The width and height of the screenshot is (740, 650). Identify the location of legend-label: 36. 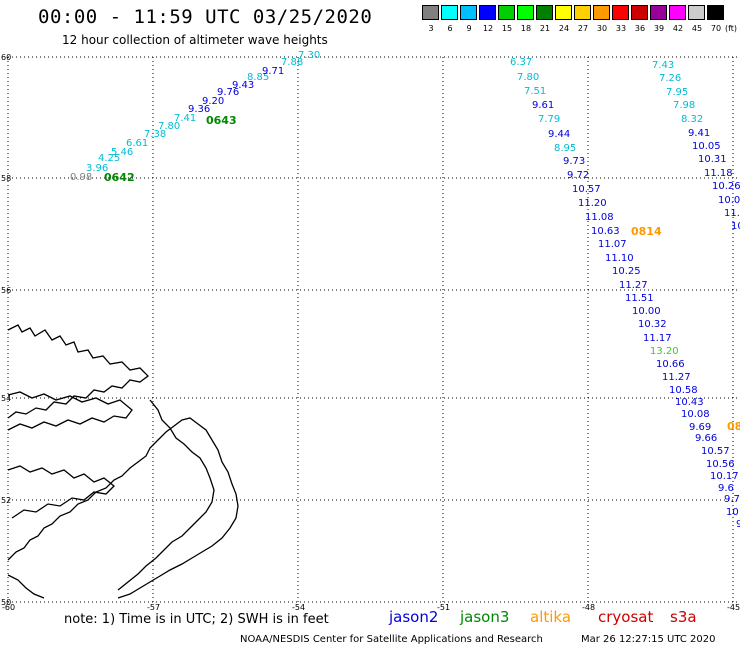
(640, 28).